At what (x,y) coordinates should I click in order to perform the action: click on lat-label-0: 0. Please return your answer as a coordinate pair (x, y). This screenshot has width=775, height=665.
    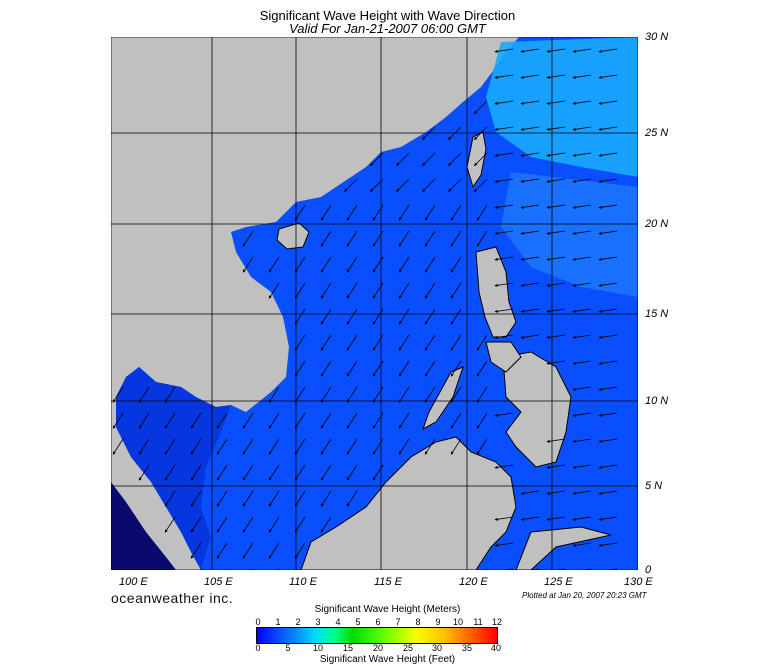
    Looking at the image, I should click on (648, 570).